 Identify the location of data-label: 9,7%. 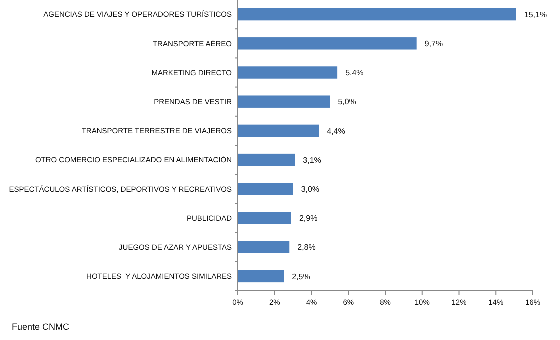
(434, 43).